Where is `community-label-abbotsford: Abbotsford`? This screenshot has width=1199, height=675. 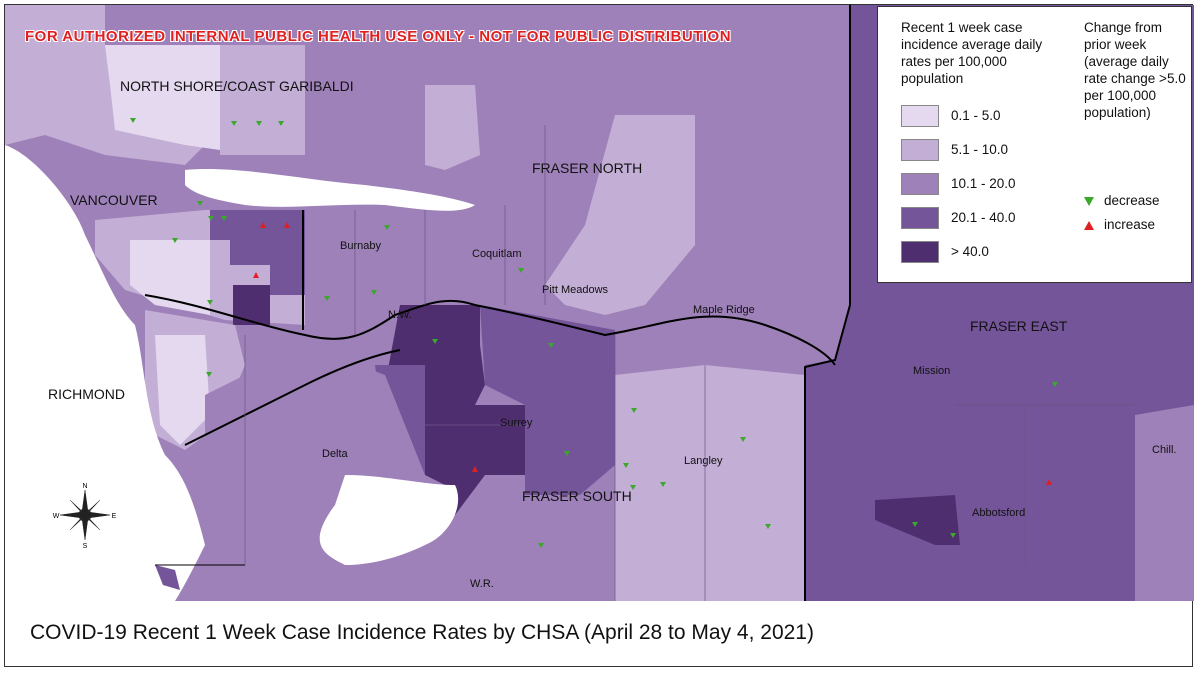
community-label-abbotsford: Abbotsford is located at coordinates (999, 513).